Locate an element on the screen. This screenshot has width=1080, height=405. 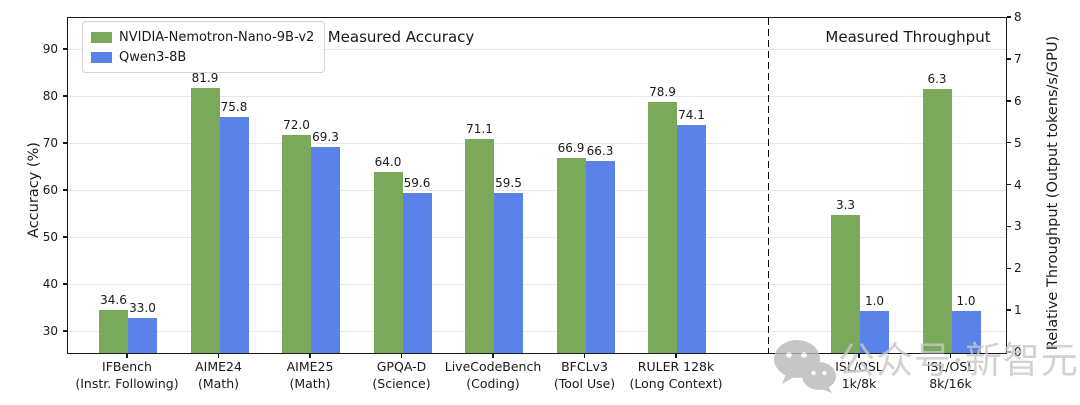
bar-value-label: 81.9 is located at coordinates (205, 78).